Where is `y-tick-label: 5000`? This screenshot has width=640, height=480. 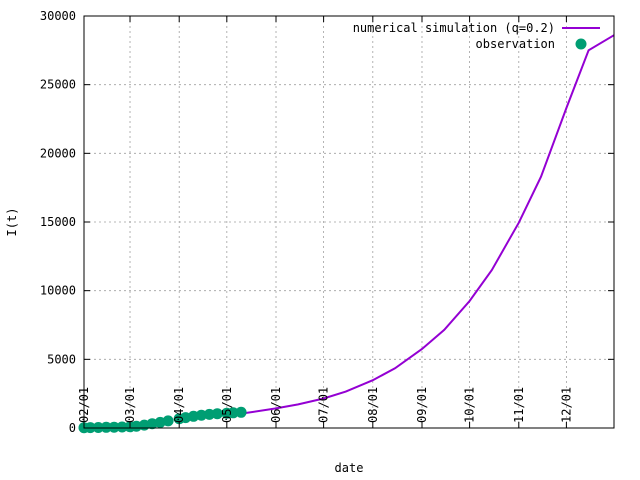 y-tick-label: 5000 is located at coordinates (61, 359).